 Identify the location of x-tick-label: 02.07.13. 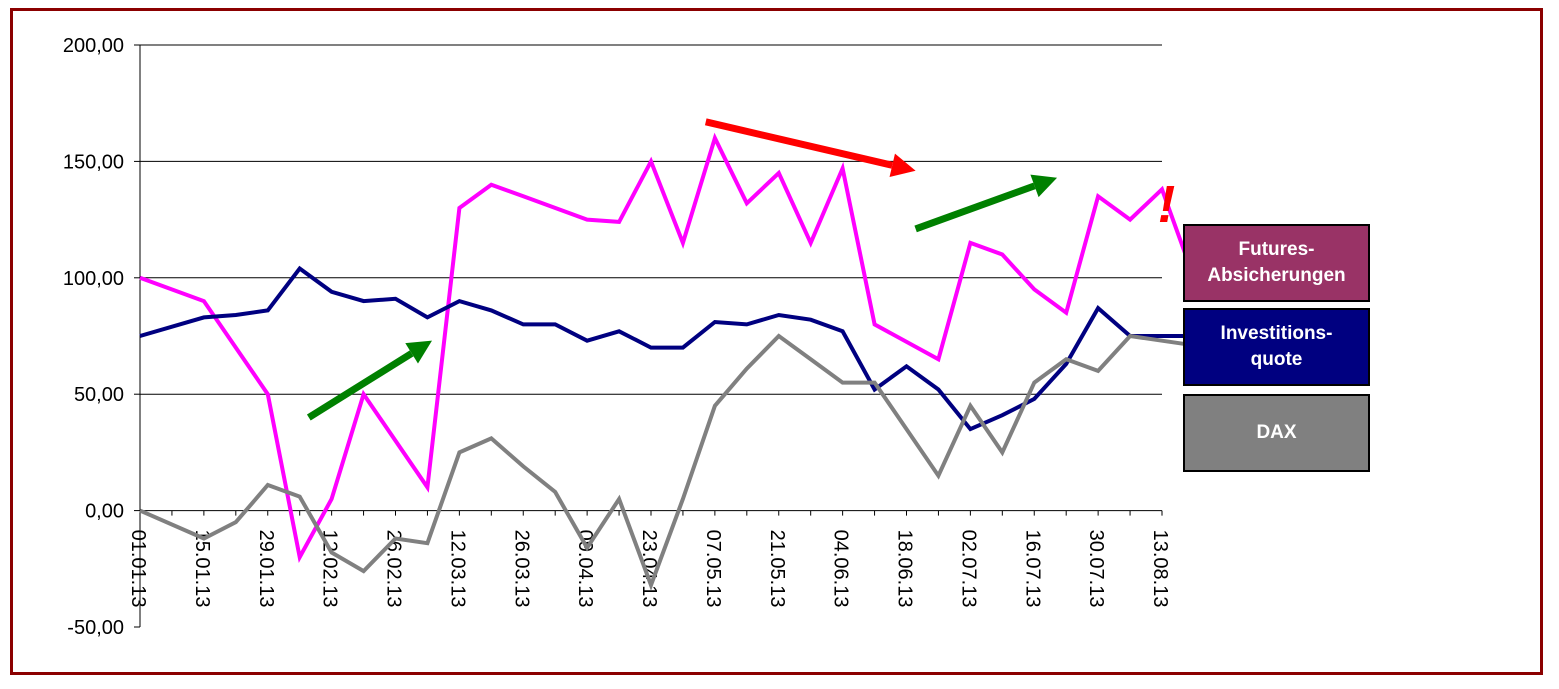
(968, 569).